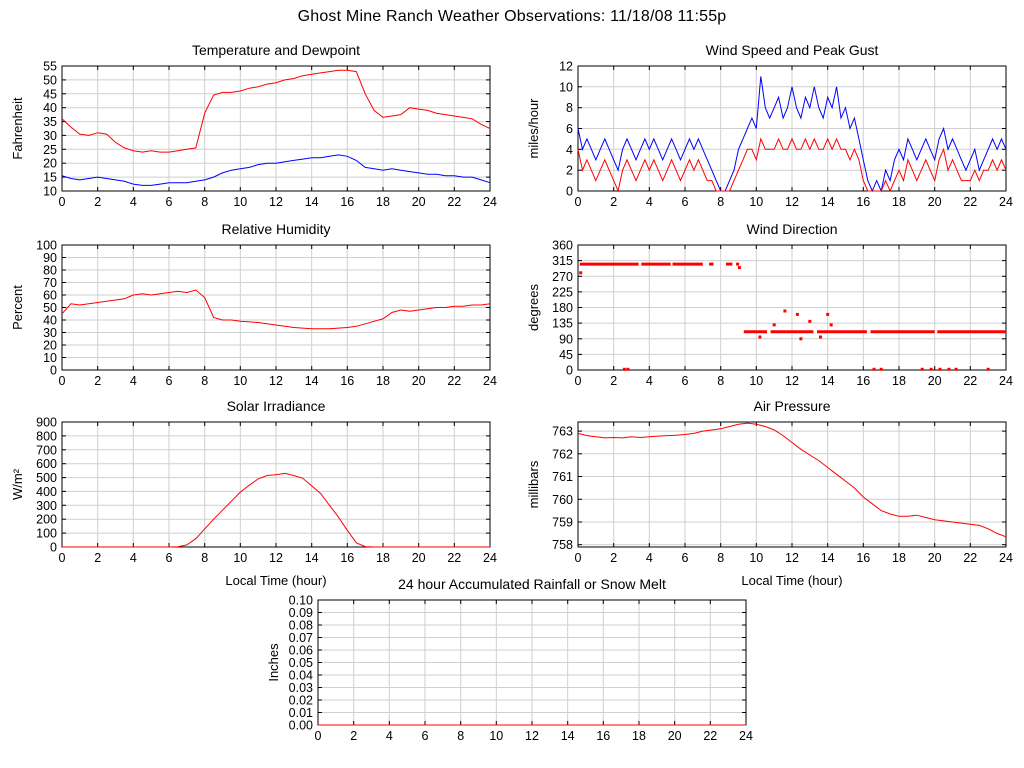 This screenshot has width=1024, height=768. Describe the element at coordinates (566, 67) in the screenshot. I see `y-tick-label: 12` at that location.